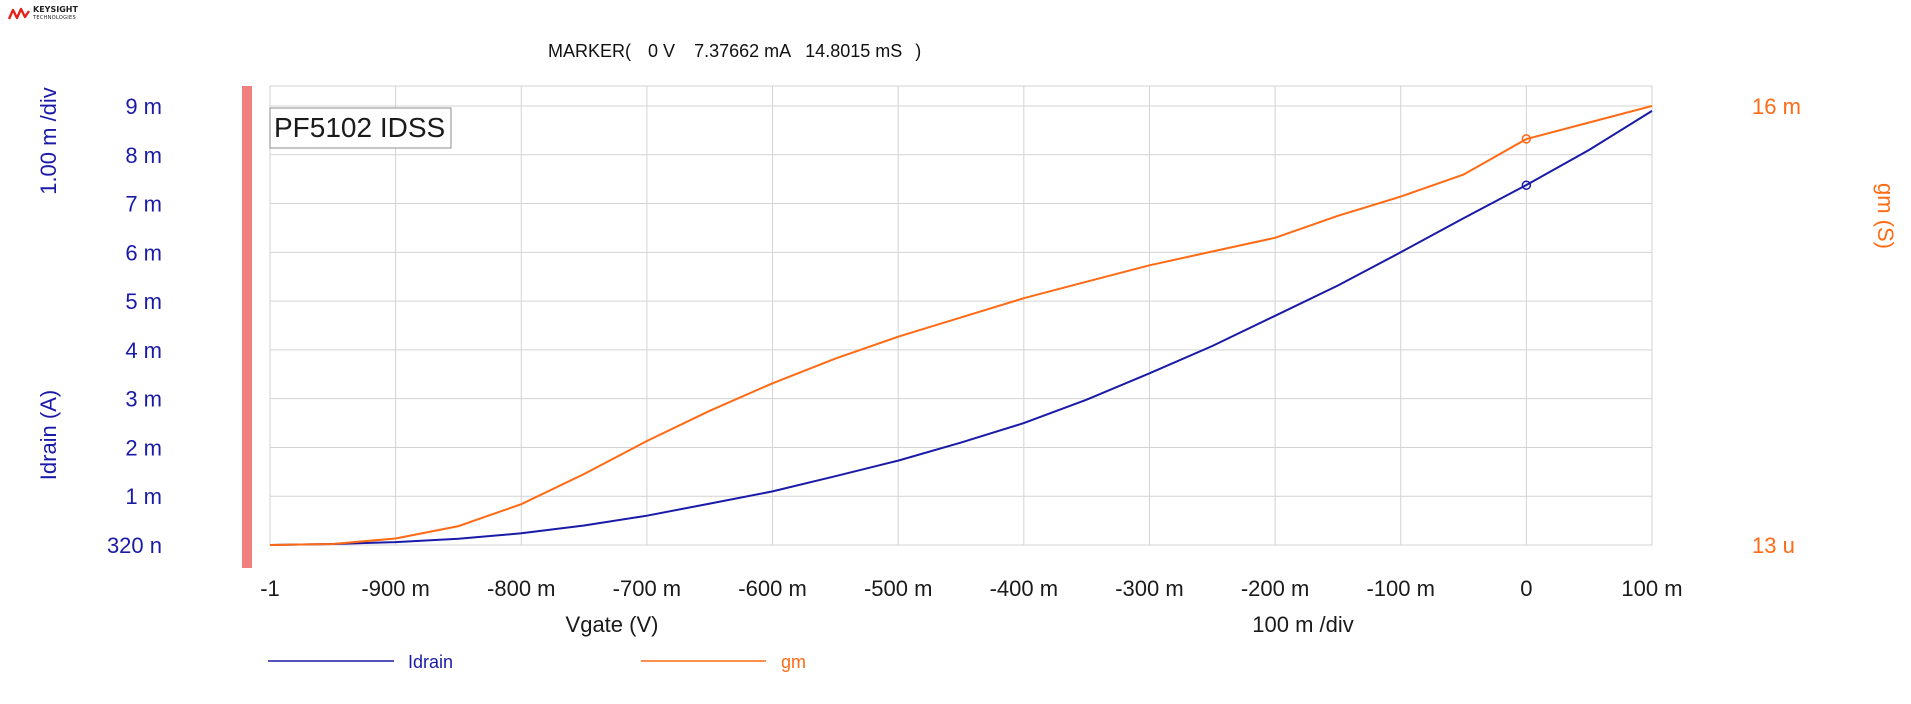 Image resolution: width=1911 pixels, height=704 pixels. What do you see at coordinates (143, 252) in the screenshot?
I see `y-tick-label: 6 m` at bounding box center [143, 252].